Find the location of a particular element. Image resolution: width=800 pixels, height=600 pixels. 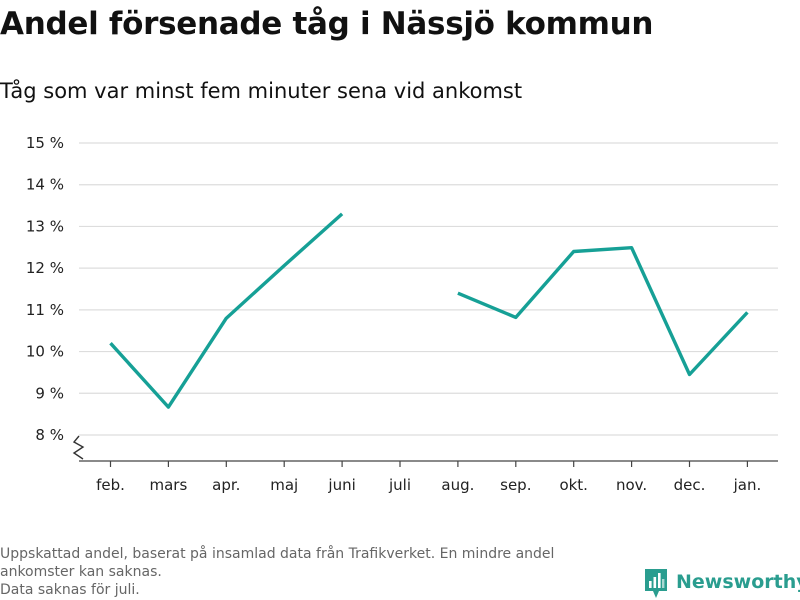

x-axis is located at coordinates (425, 448).